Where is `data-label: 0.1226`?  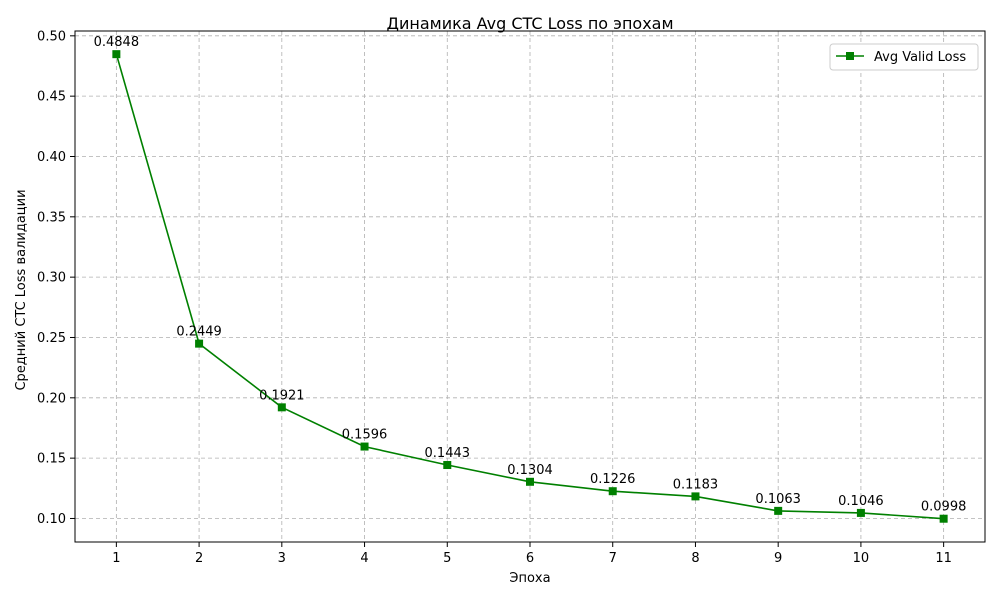 data-label: 0.1226 is located at coordinates (613, 479).